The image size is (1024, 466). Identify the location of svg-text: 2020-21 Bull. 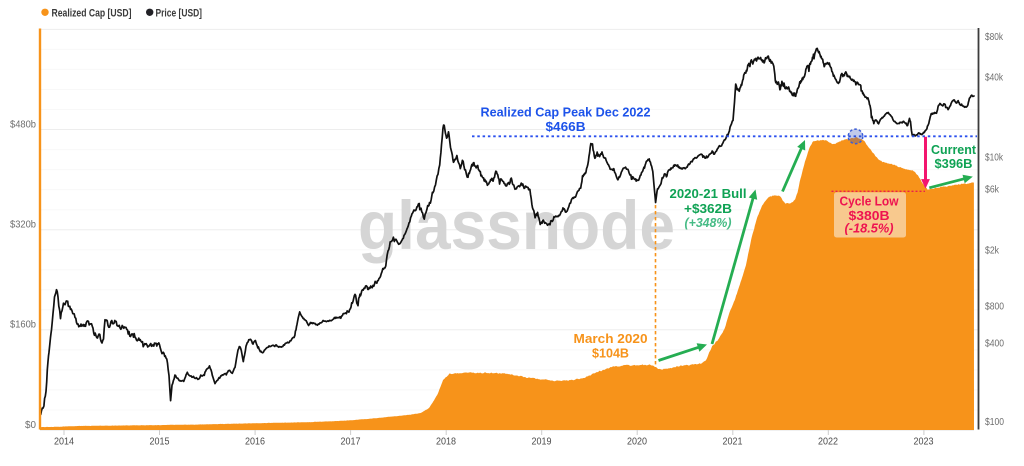
(708, 193).